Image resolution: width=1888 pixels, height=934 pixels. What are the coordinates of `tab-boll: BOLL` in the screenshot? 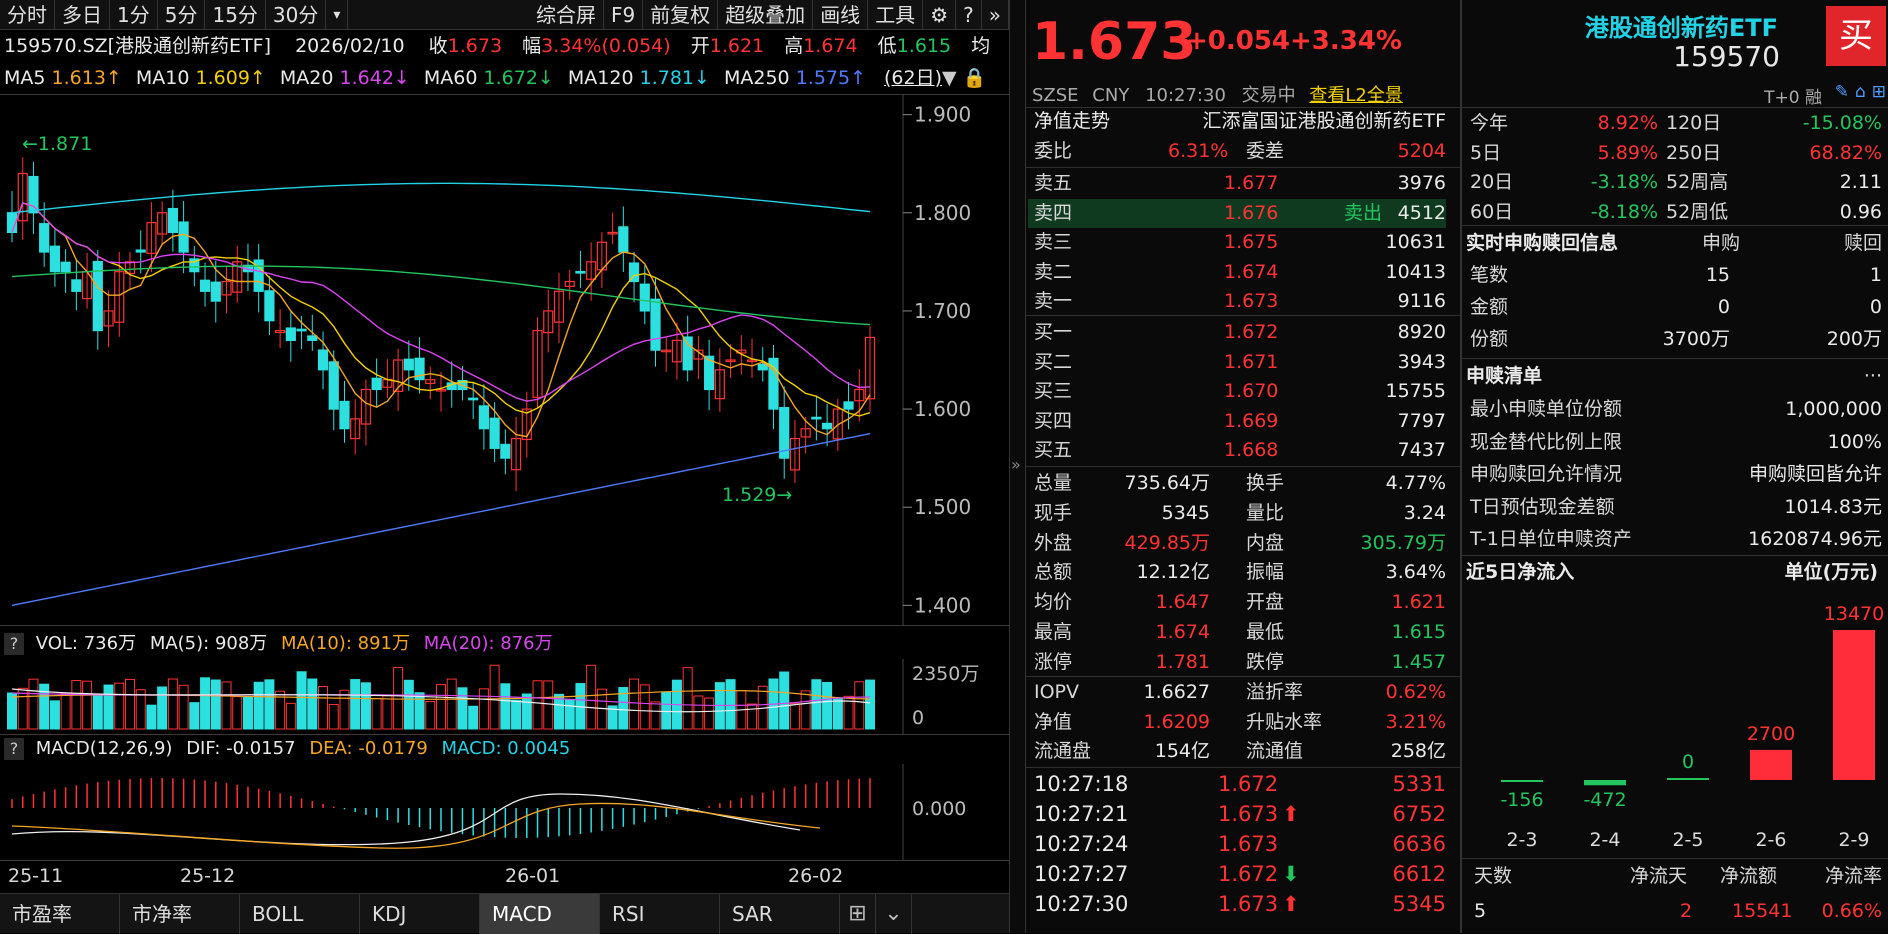 It's located at (300, 914).